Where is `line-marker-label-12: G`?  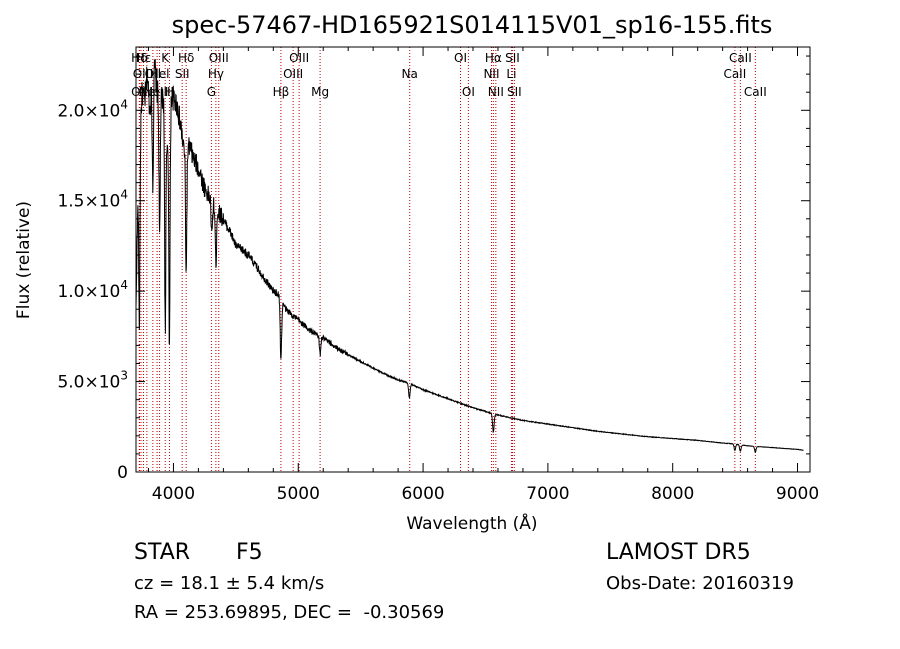
line-marker-label-12: G is located at coordinates (211, 92).